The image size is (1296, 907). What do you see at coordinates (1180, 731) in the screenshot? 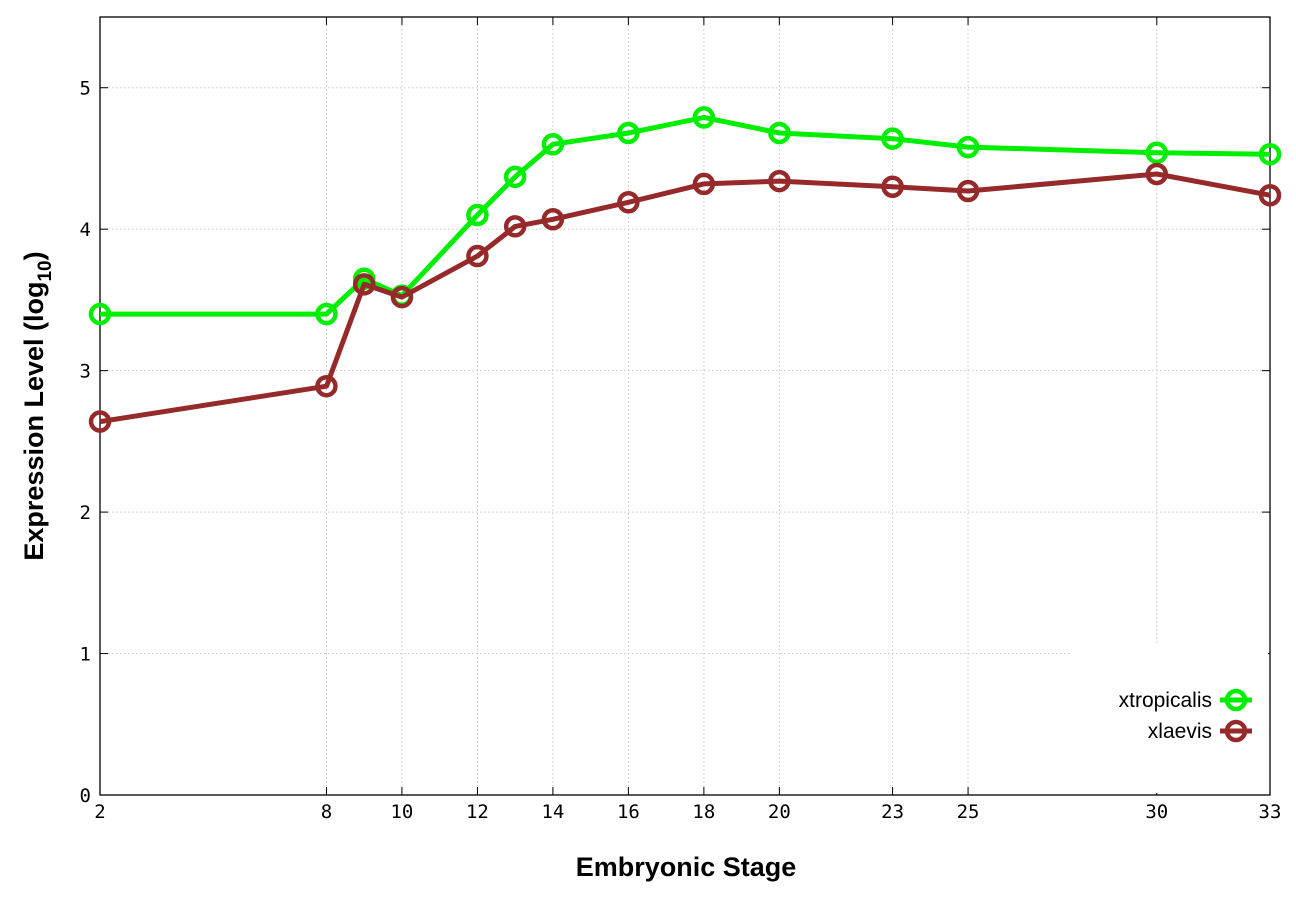
I see `legend-label: xlaevis` at bounding box center [1180, 731].